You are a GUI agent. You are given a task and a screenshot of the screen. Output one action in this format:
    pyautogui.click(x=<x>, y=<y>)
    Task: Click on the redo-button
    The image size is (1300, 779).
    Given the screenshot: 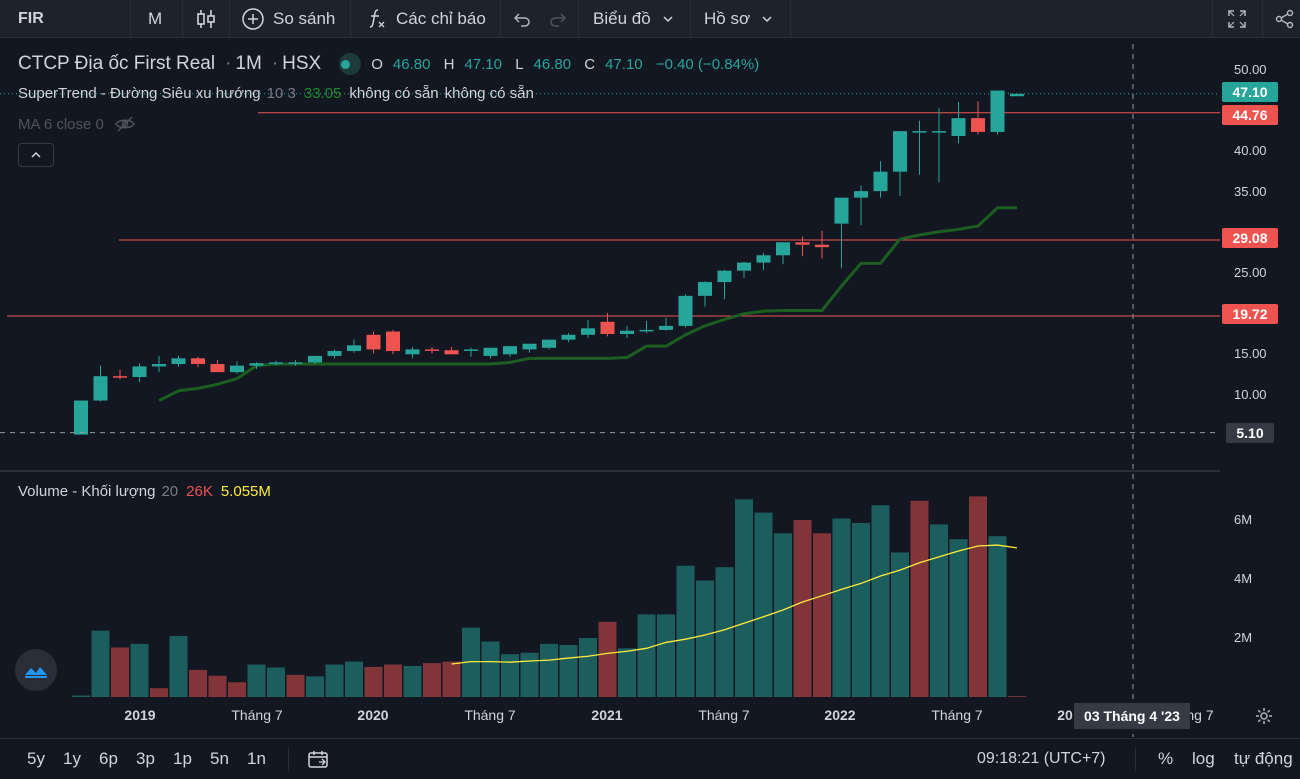 What is the action you would take?
    pyautogui.click(x=558, y=19)
    